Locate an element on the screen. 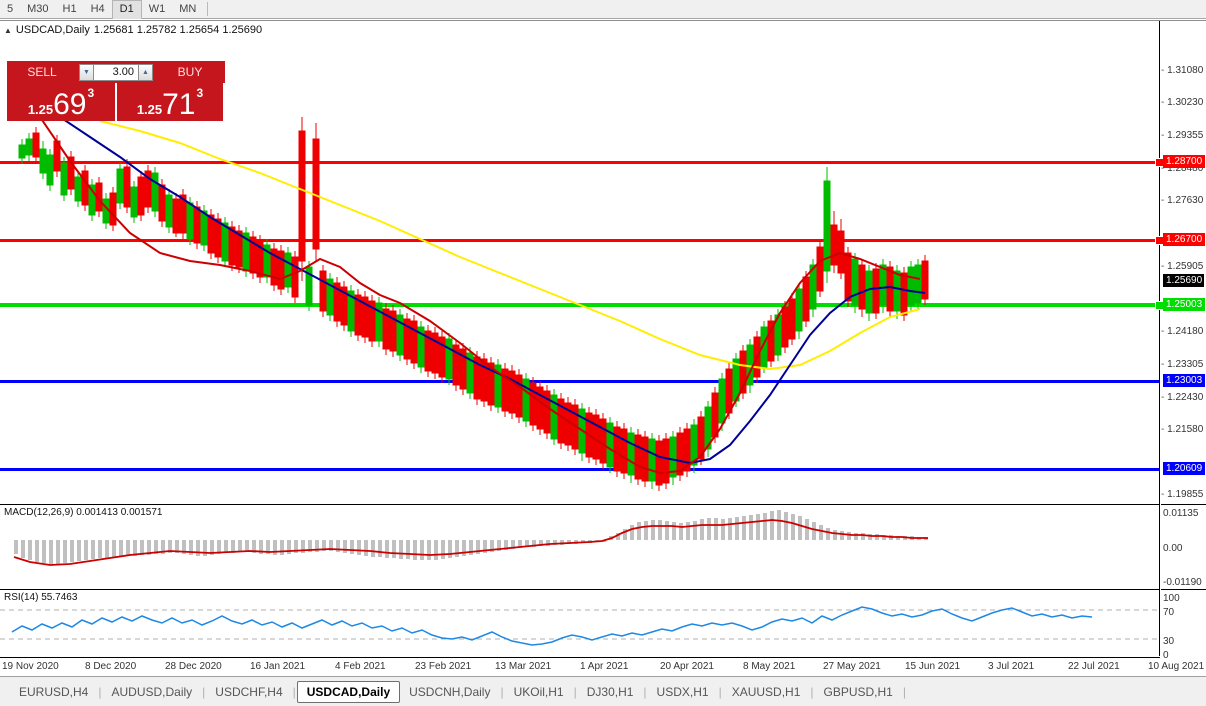 The height and width of the screenshot is (706, 1206). price-tick: - 1.27630 is located at coordinates (1182, 200).